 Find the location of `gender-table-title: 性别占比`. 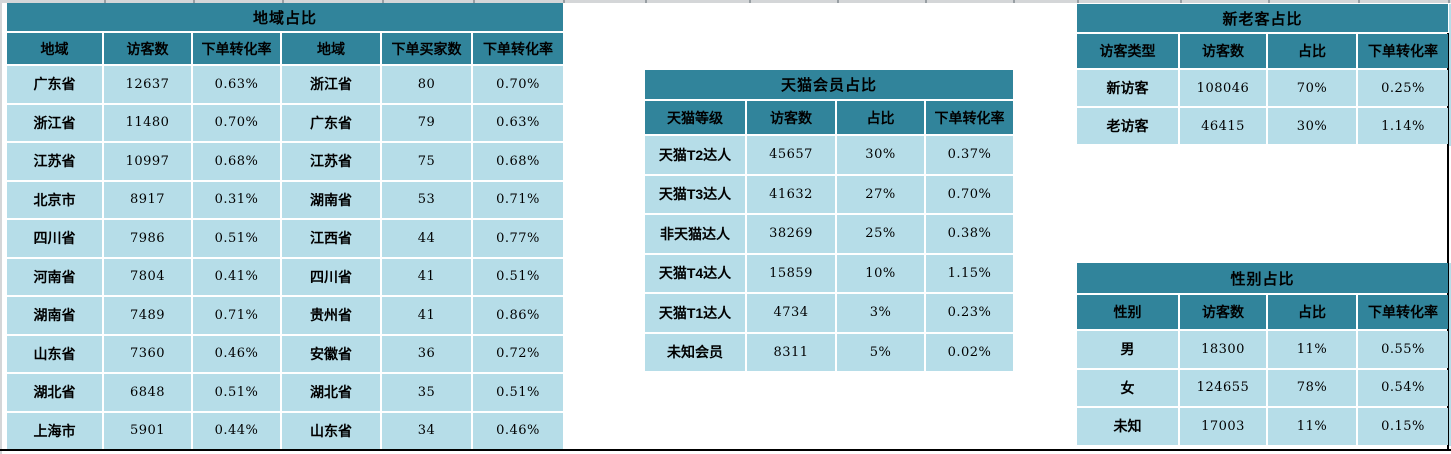

gender-table-title: 性别占比 is located at coordinates (1262, 278).